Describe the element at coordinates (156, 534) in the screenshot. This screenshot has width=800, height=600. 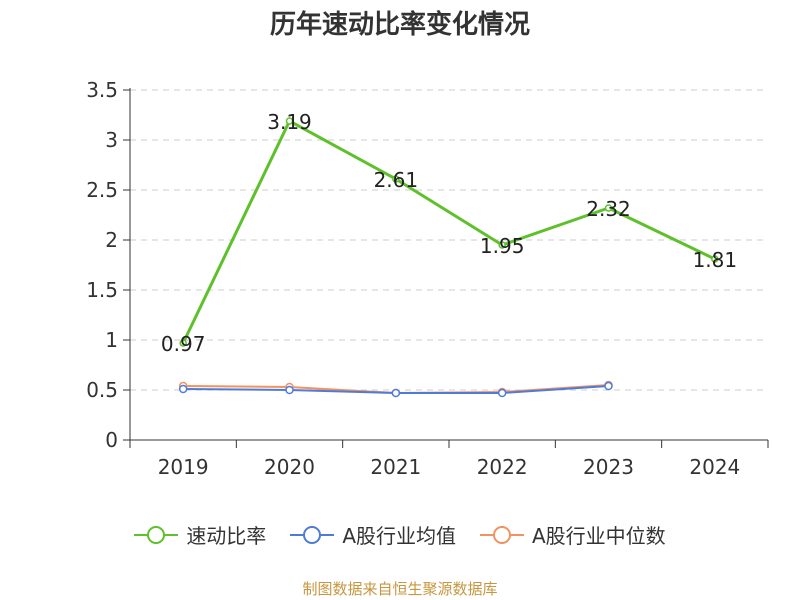
I see `legend-marker-quick-ratio` at that location.